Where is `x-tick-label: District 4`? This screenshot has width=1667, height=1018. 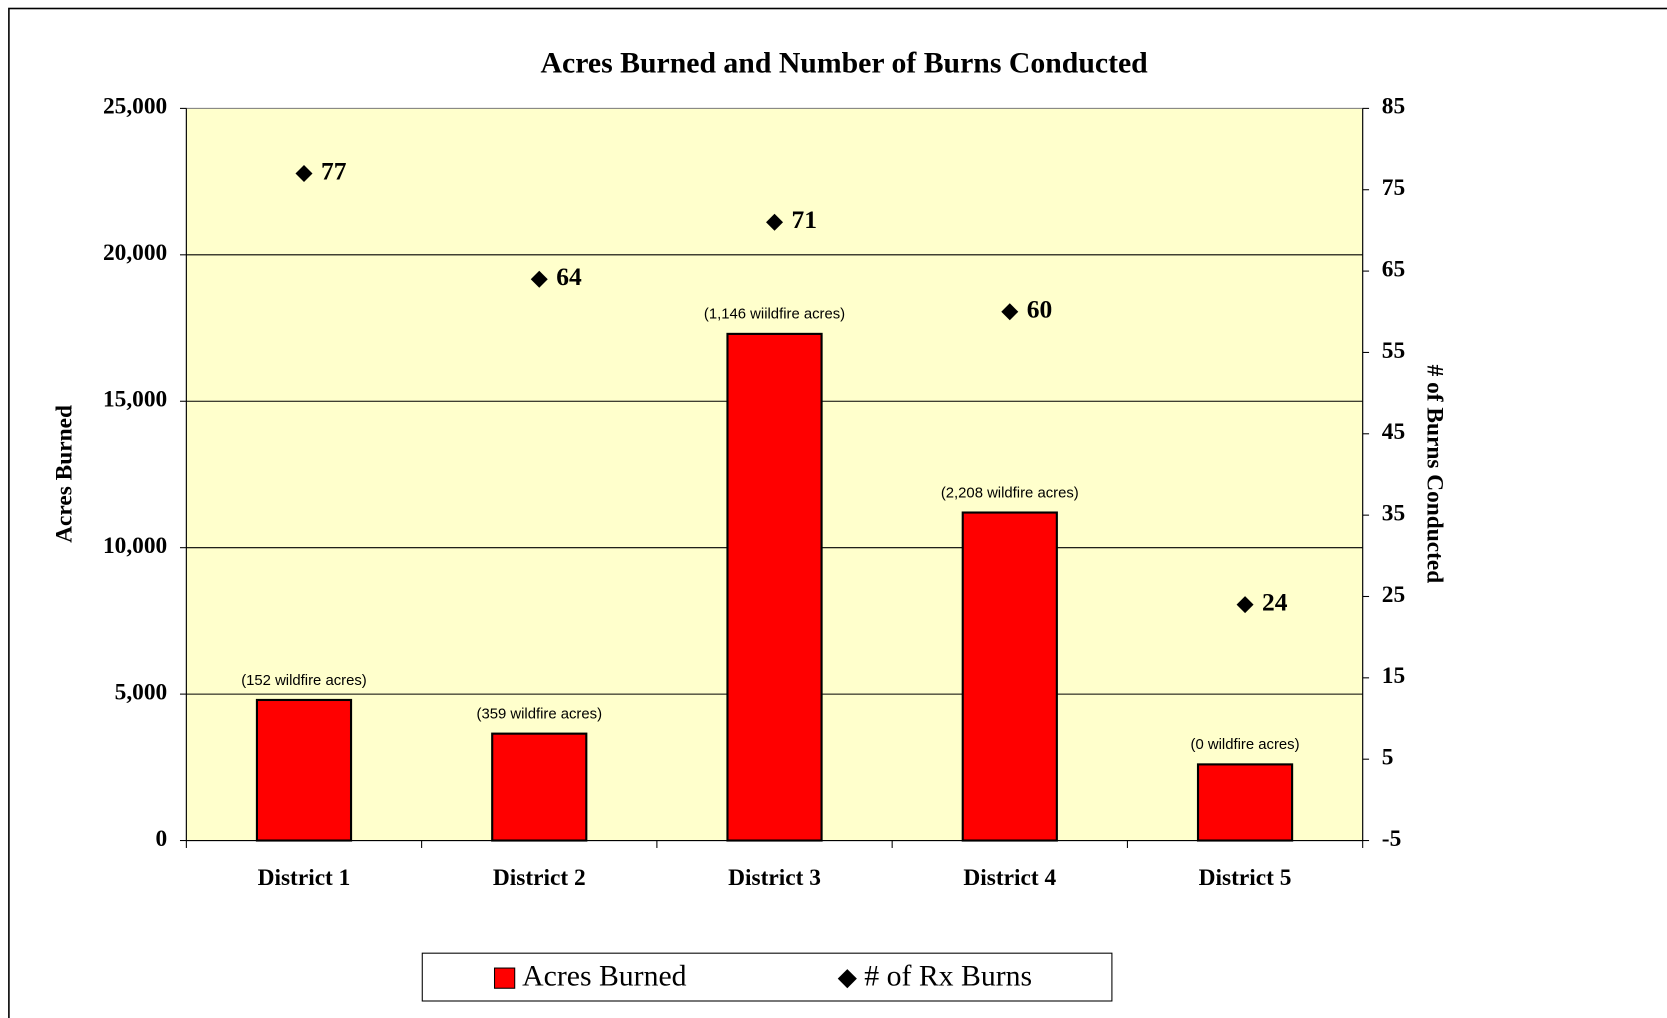
x-tick-label: District 4 is located at coordinates (1009, 878).